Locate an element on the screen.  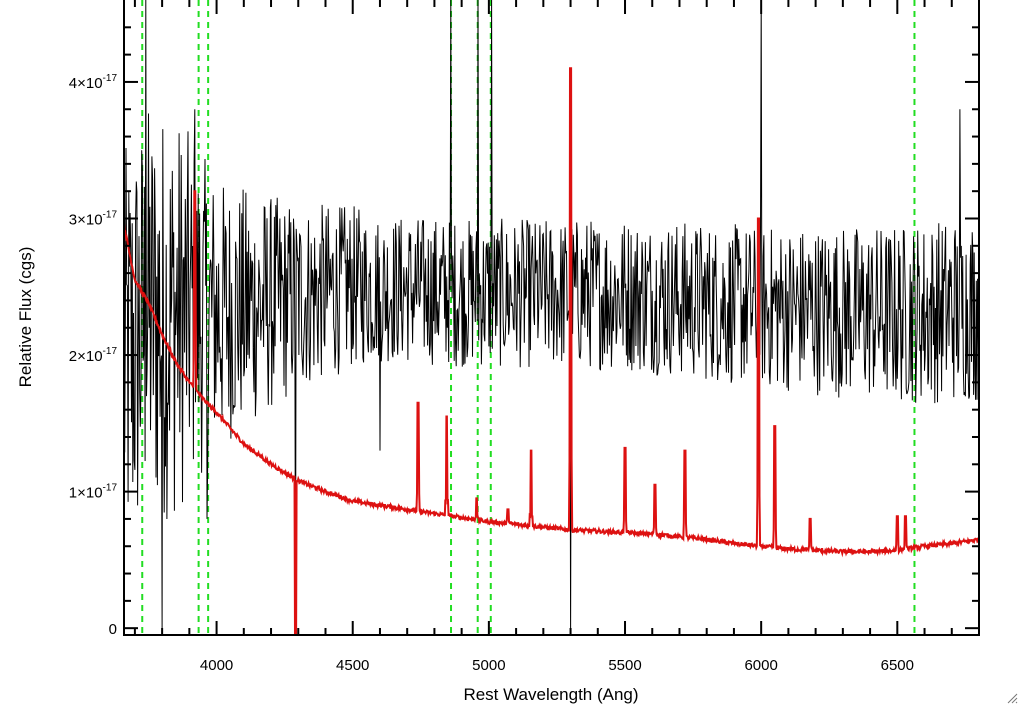
x-tick-labels: 4000 4500 5000 5500 6000 6500 is located at coordinates (557, 665).